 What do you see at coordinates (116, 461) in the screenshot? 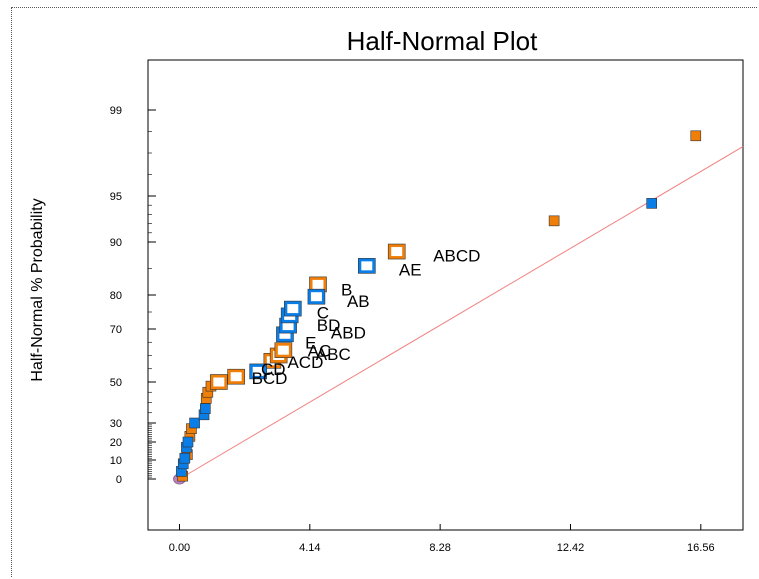
I see `y-tick-label: 10` at bounding box center [116, 461].